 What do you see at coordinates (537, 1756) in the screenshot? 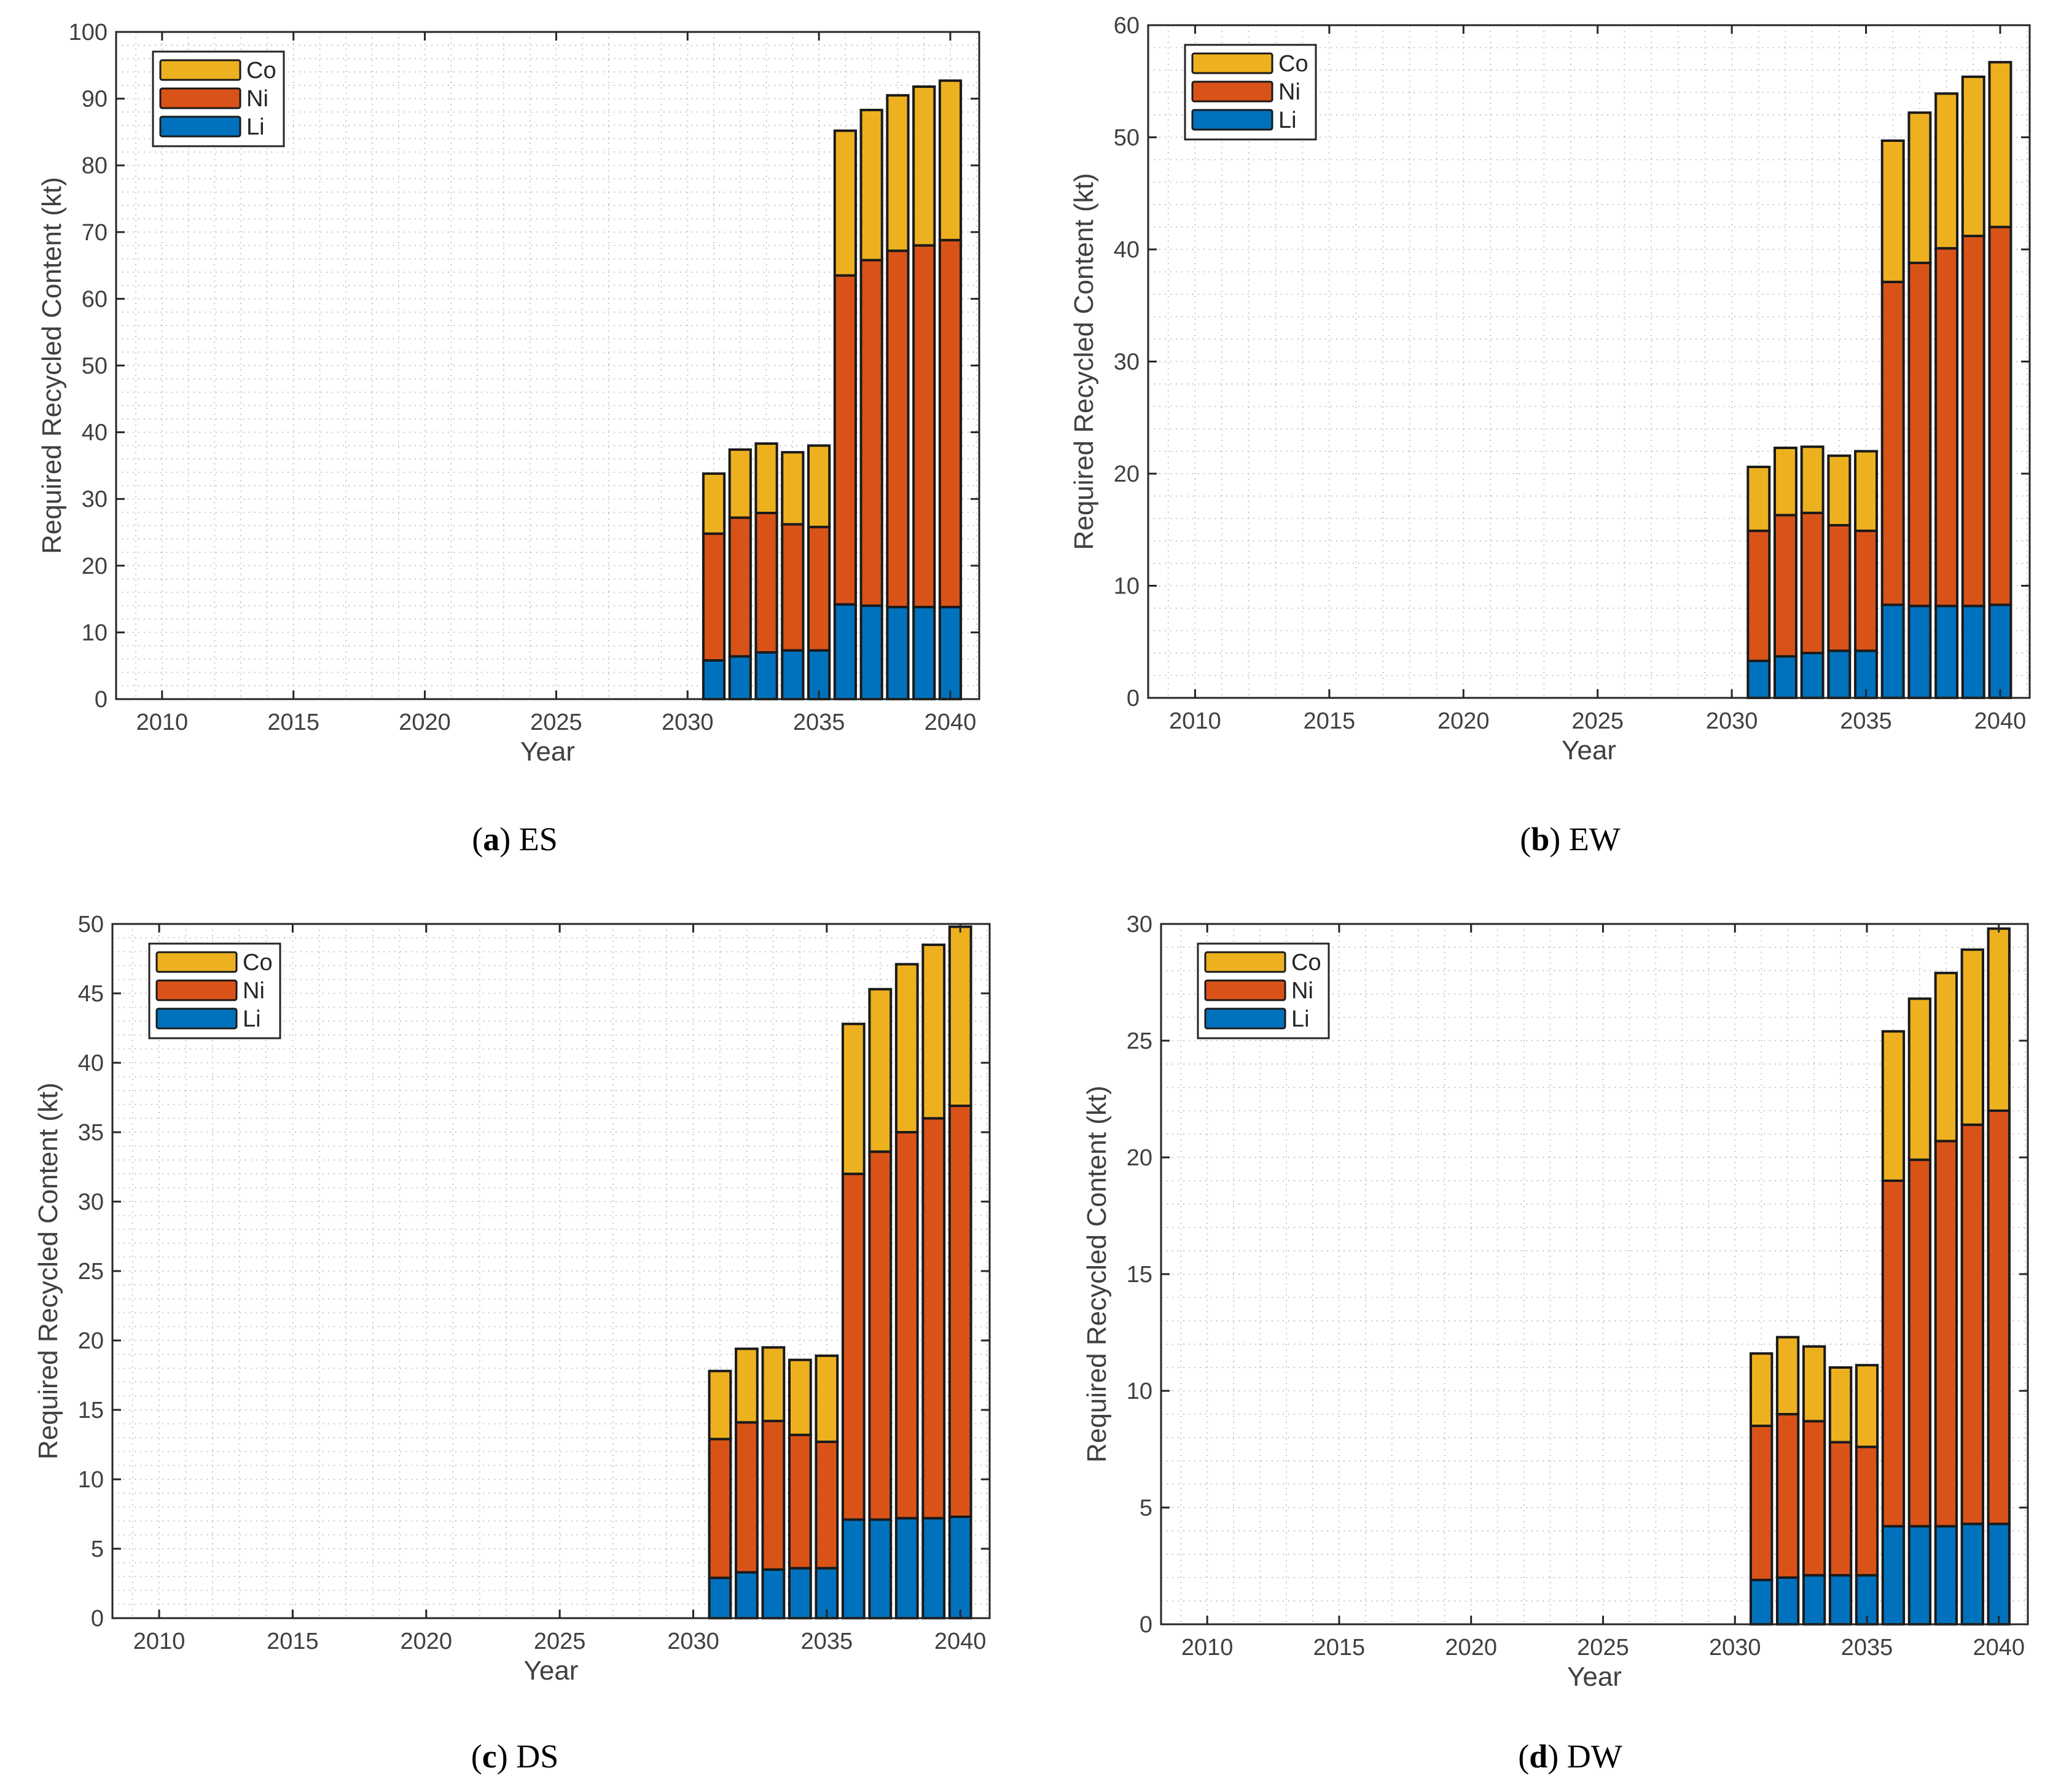
I see `caption-text: DS` at bounding box center [537, 1756].